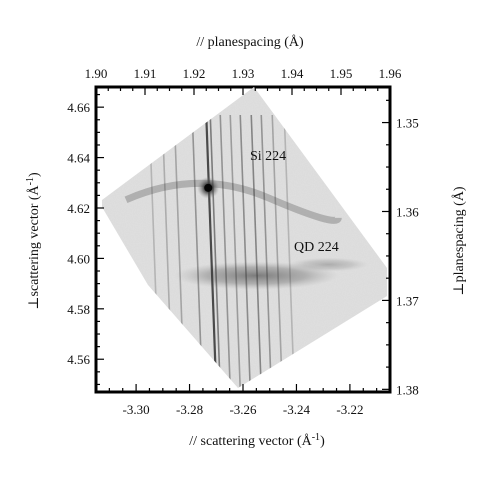 The image size is (498, 486). I want to click on top-tick-label: 1.96, so click(390, 73).